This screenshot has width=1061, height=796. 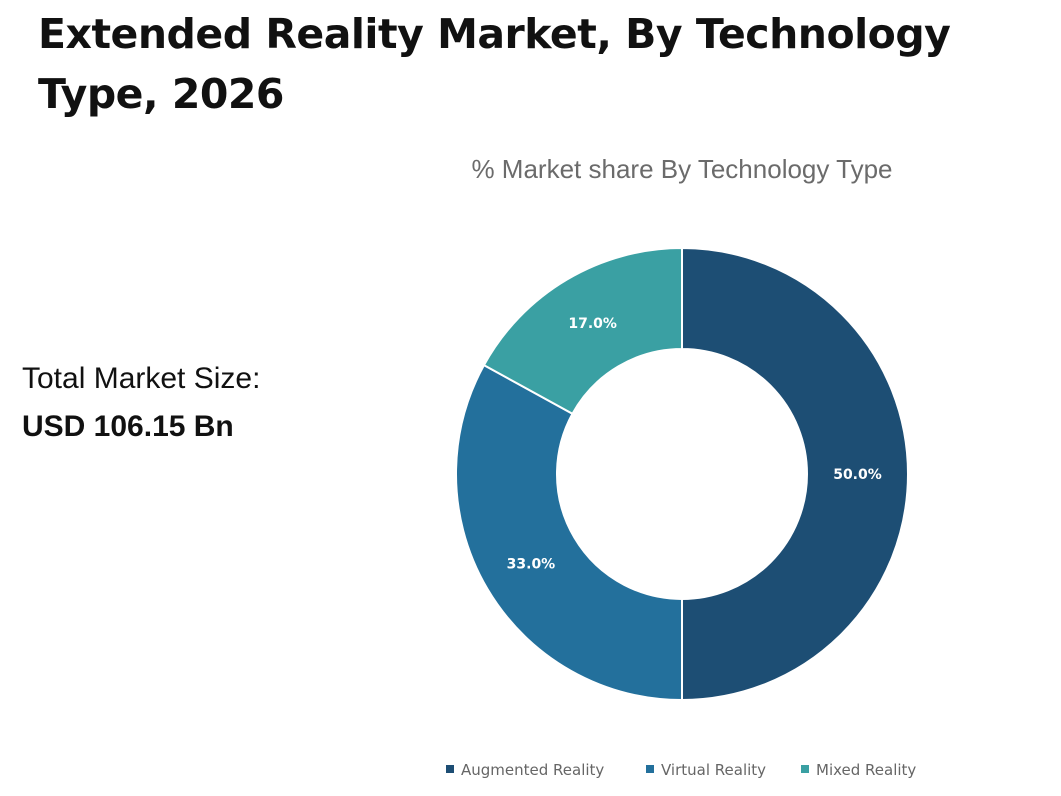 What do you see at coordinates (532, 770) in the screenshot?
I see `legend-label: Augmented Reality` at bounding box center [532, 770].